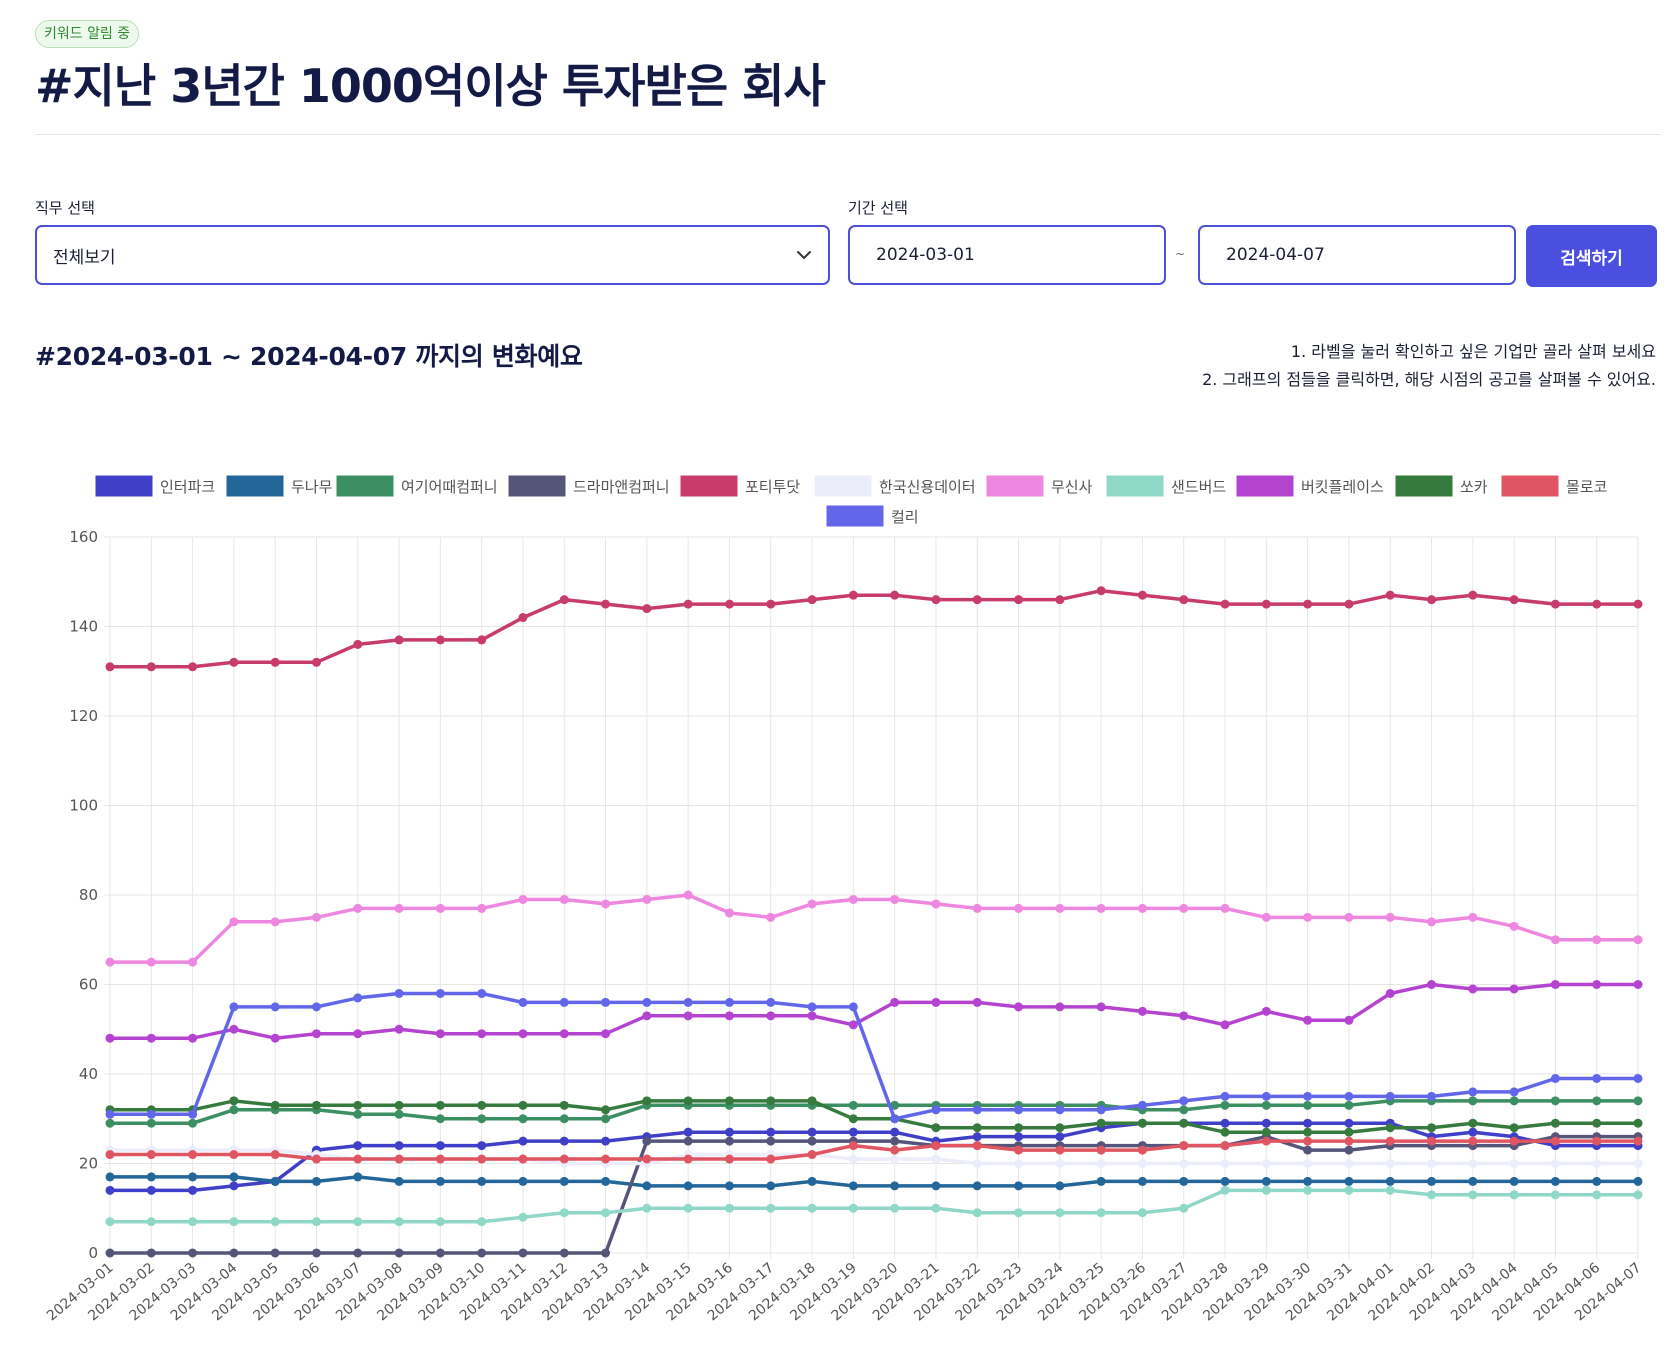  What do you see at coordinates (279, 486) in the screenshot?
I see `legend-item: 두나무` at bounding box center [279, 486].